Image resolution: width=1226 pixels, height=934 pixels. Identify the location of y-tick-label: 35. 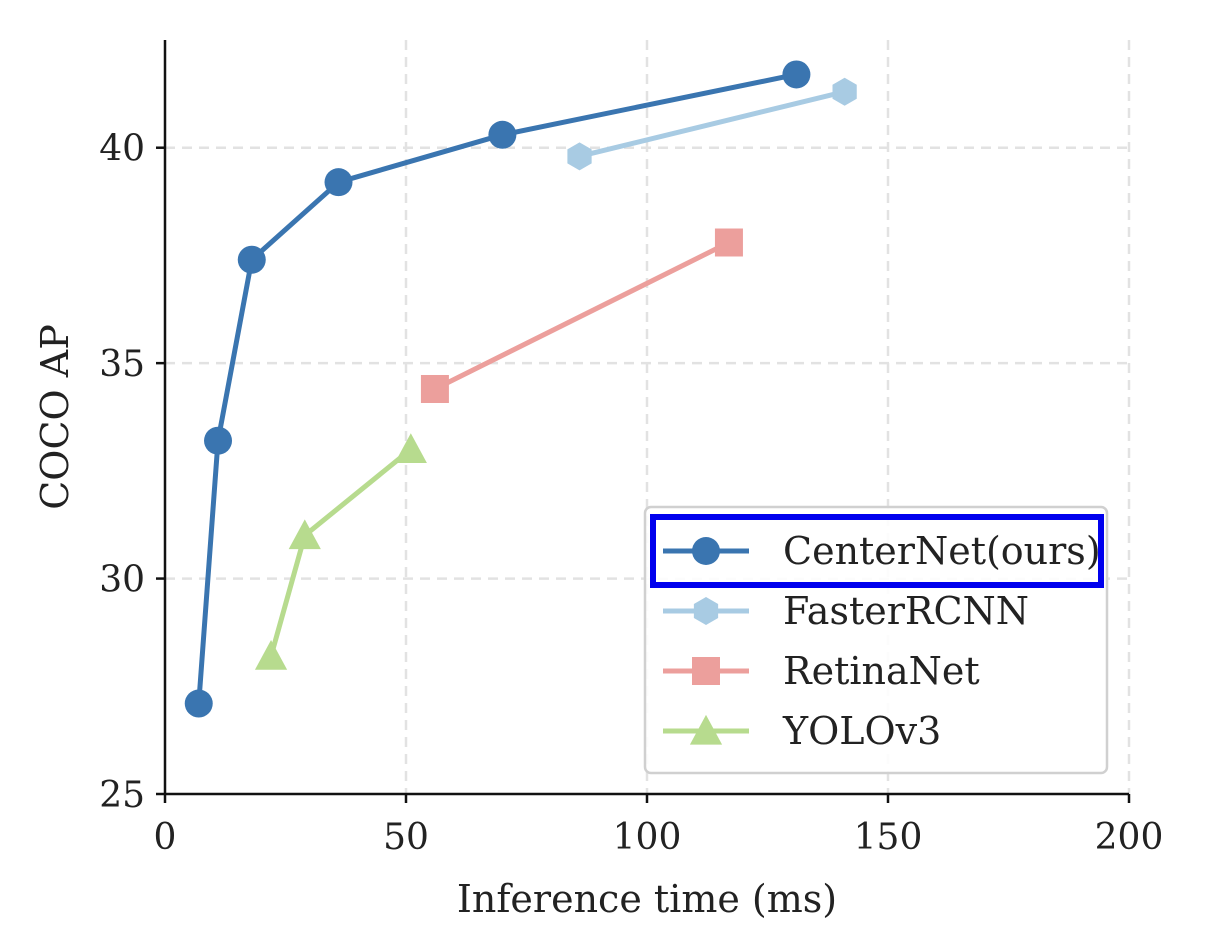
(122, 364).